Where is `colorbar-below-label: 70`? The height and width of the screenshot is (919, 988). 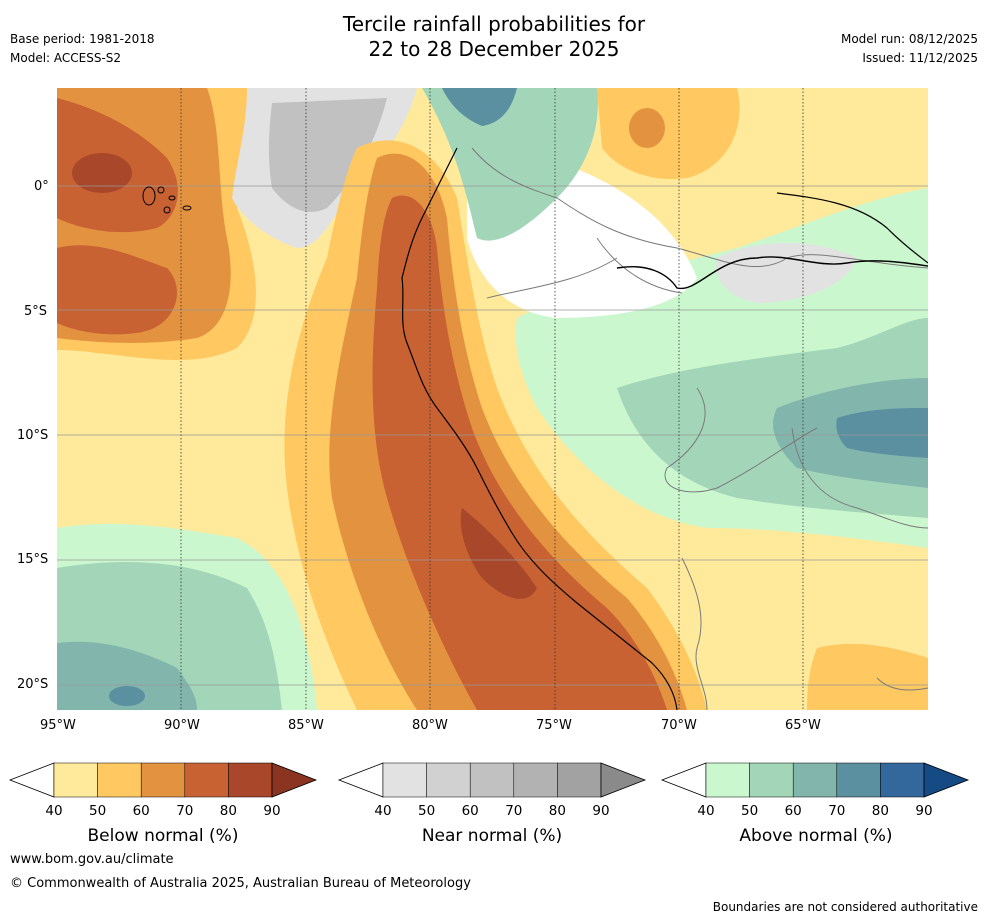
colorbar-below-label: 70 is located at coordinates (185, 811).